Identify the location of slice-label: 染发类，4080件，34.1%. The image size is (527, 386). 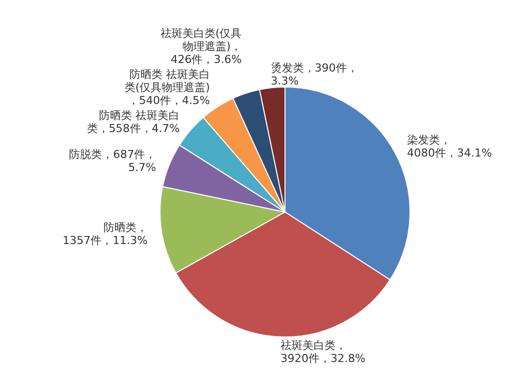
(449, 146).